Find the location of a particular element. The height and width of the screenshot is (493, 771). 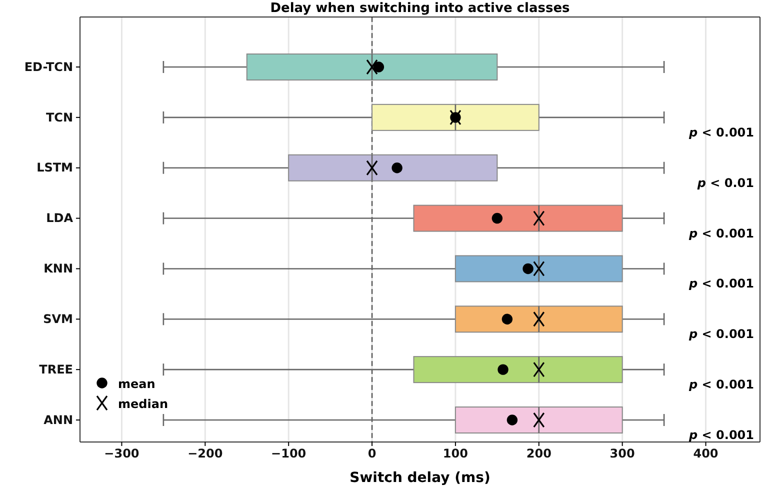

x-tick-label: −200 is located at coordinates (205, 453).